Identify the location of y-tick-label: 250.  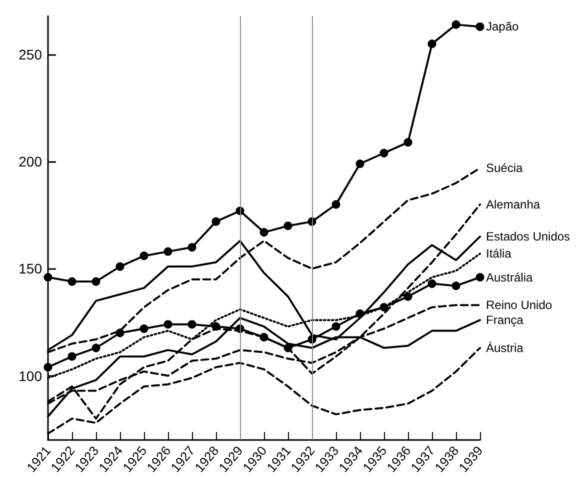
(30, 54).